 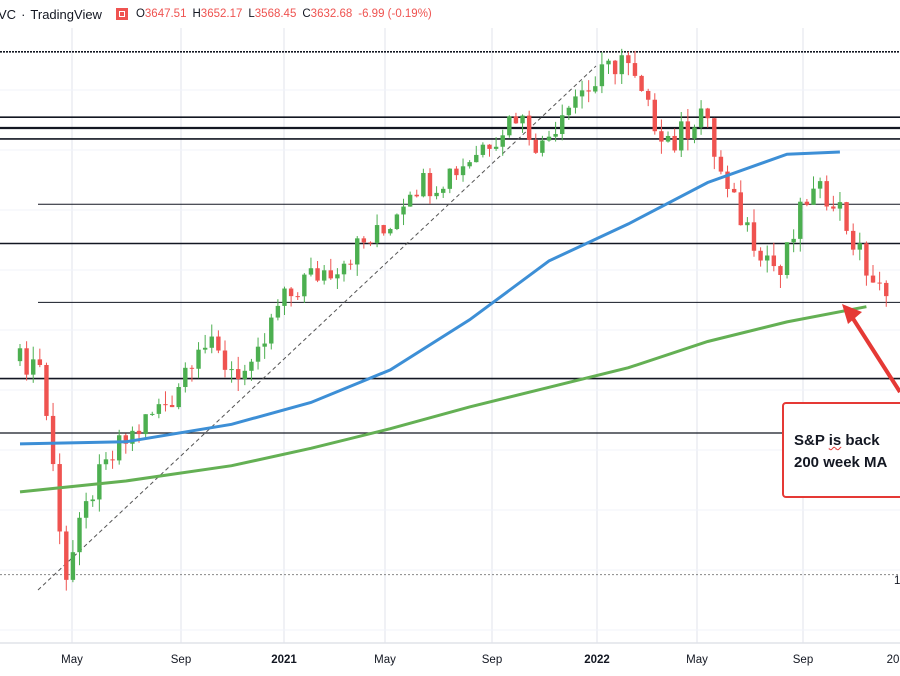 What do you see at coordinates (284, 660) in the screenshot?
I see `time-axis-label: 2021` at bounding box center [284, 660].